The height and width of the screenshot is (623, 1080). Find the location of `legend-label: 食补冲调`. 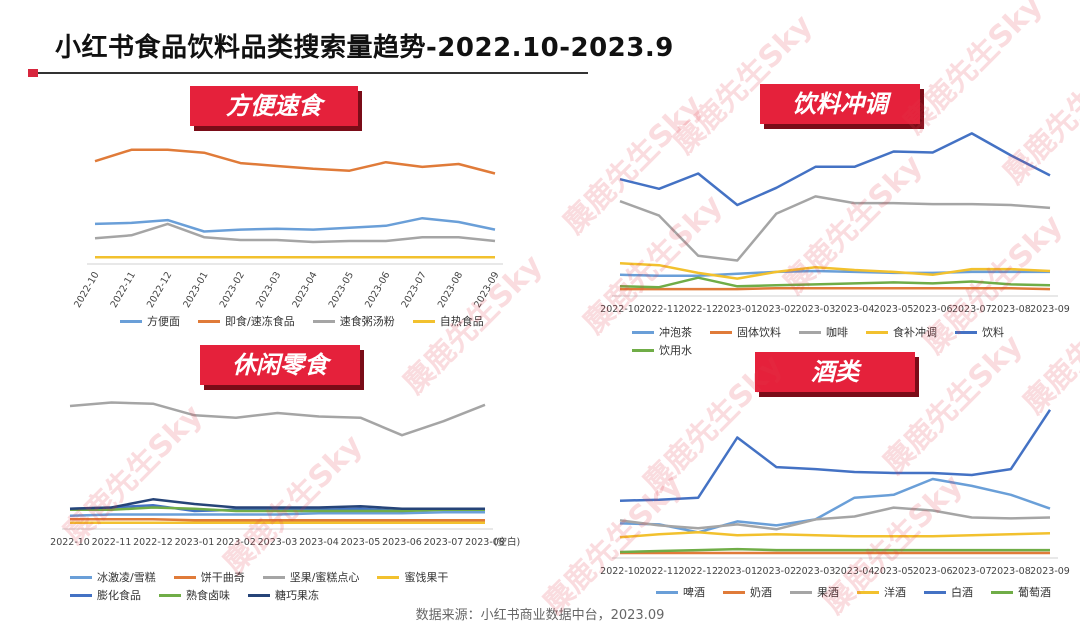

legend-label: 食补冲调 is located at coordinates (915, 332).